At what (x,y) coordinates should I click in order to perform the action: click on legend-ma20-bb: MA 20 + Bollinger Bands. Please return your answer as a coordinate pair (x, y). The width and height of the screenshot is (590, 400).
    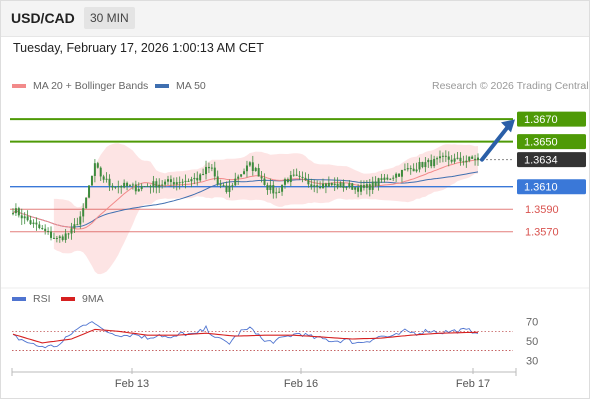
    Looking at the image, I should click on (80, 86).